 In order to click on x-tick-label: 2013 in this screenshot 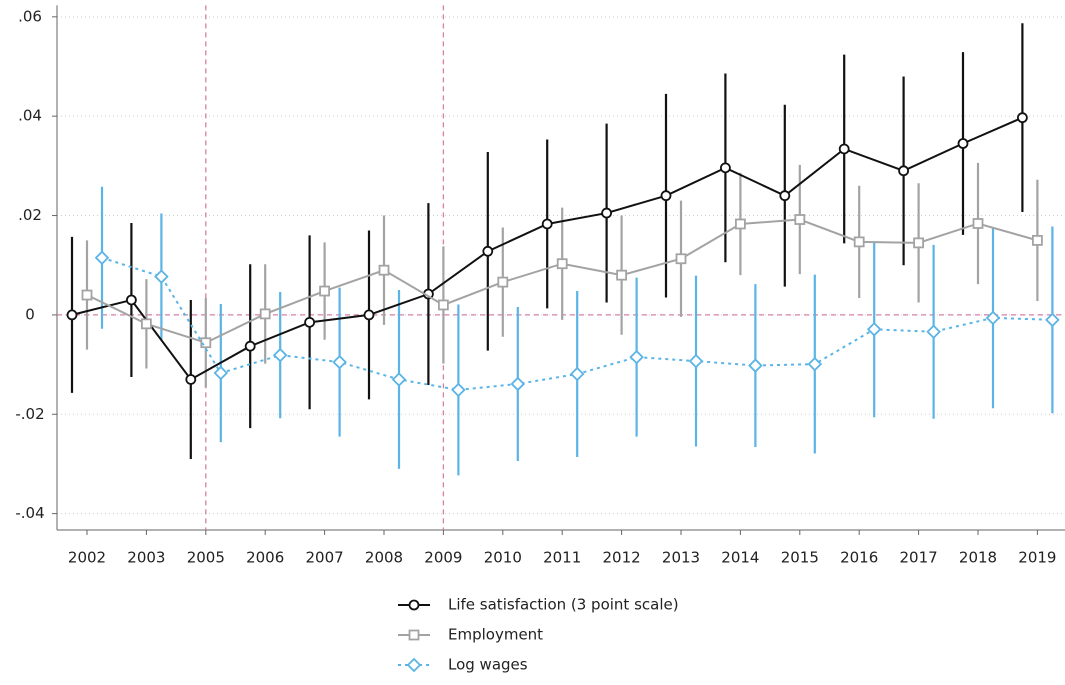, I will do `click(681, 558)`.